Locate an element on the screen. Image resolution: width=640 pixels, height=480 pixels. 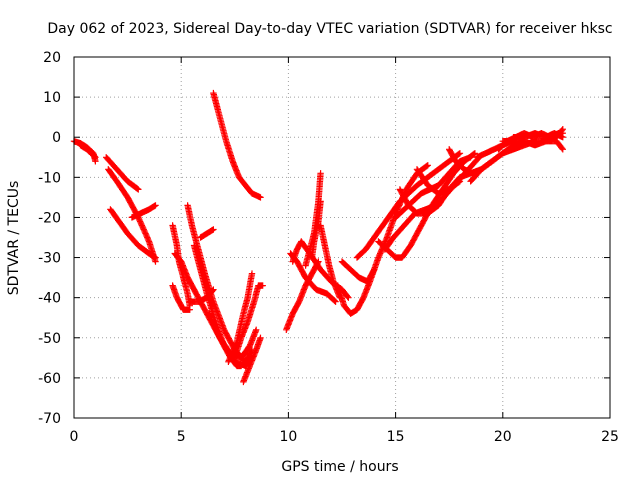
x-tick-label: 25 is located at coordinates (610, 437).